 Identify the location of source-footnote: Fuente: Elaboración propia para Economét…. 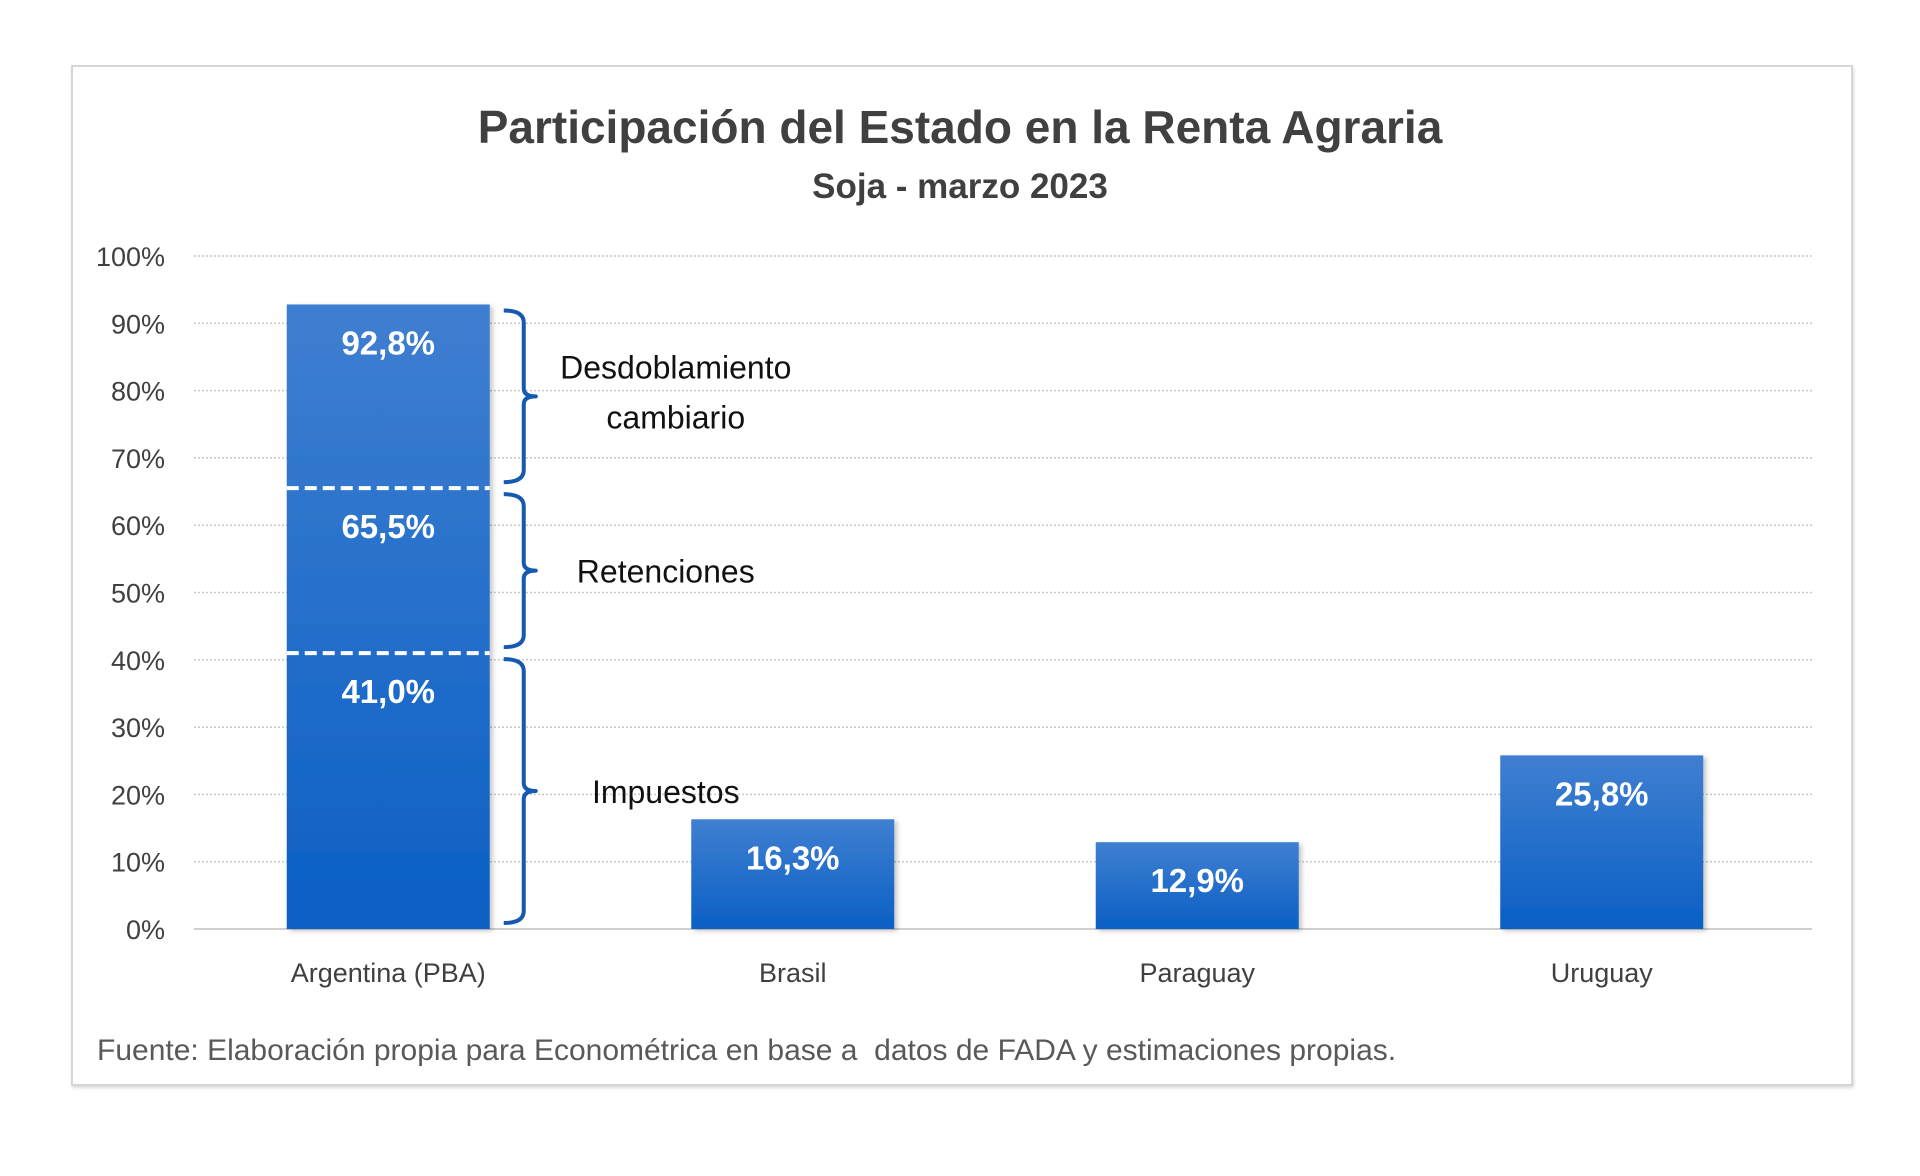
(747, 1050).